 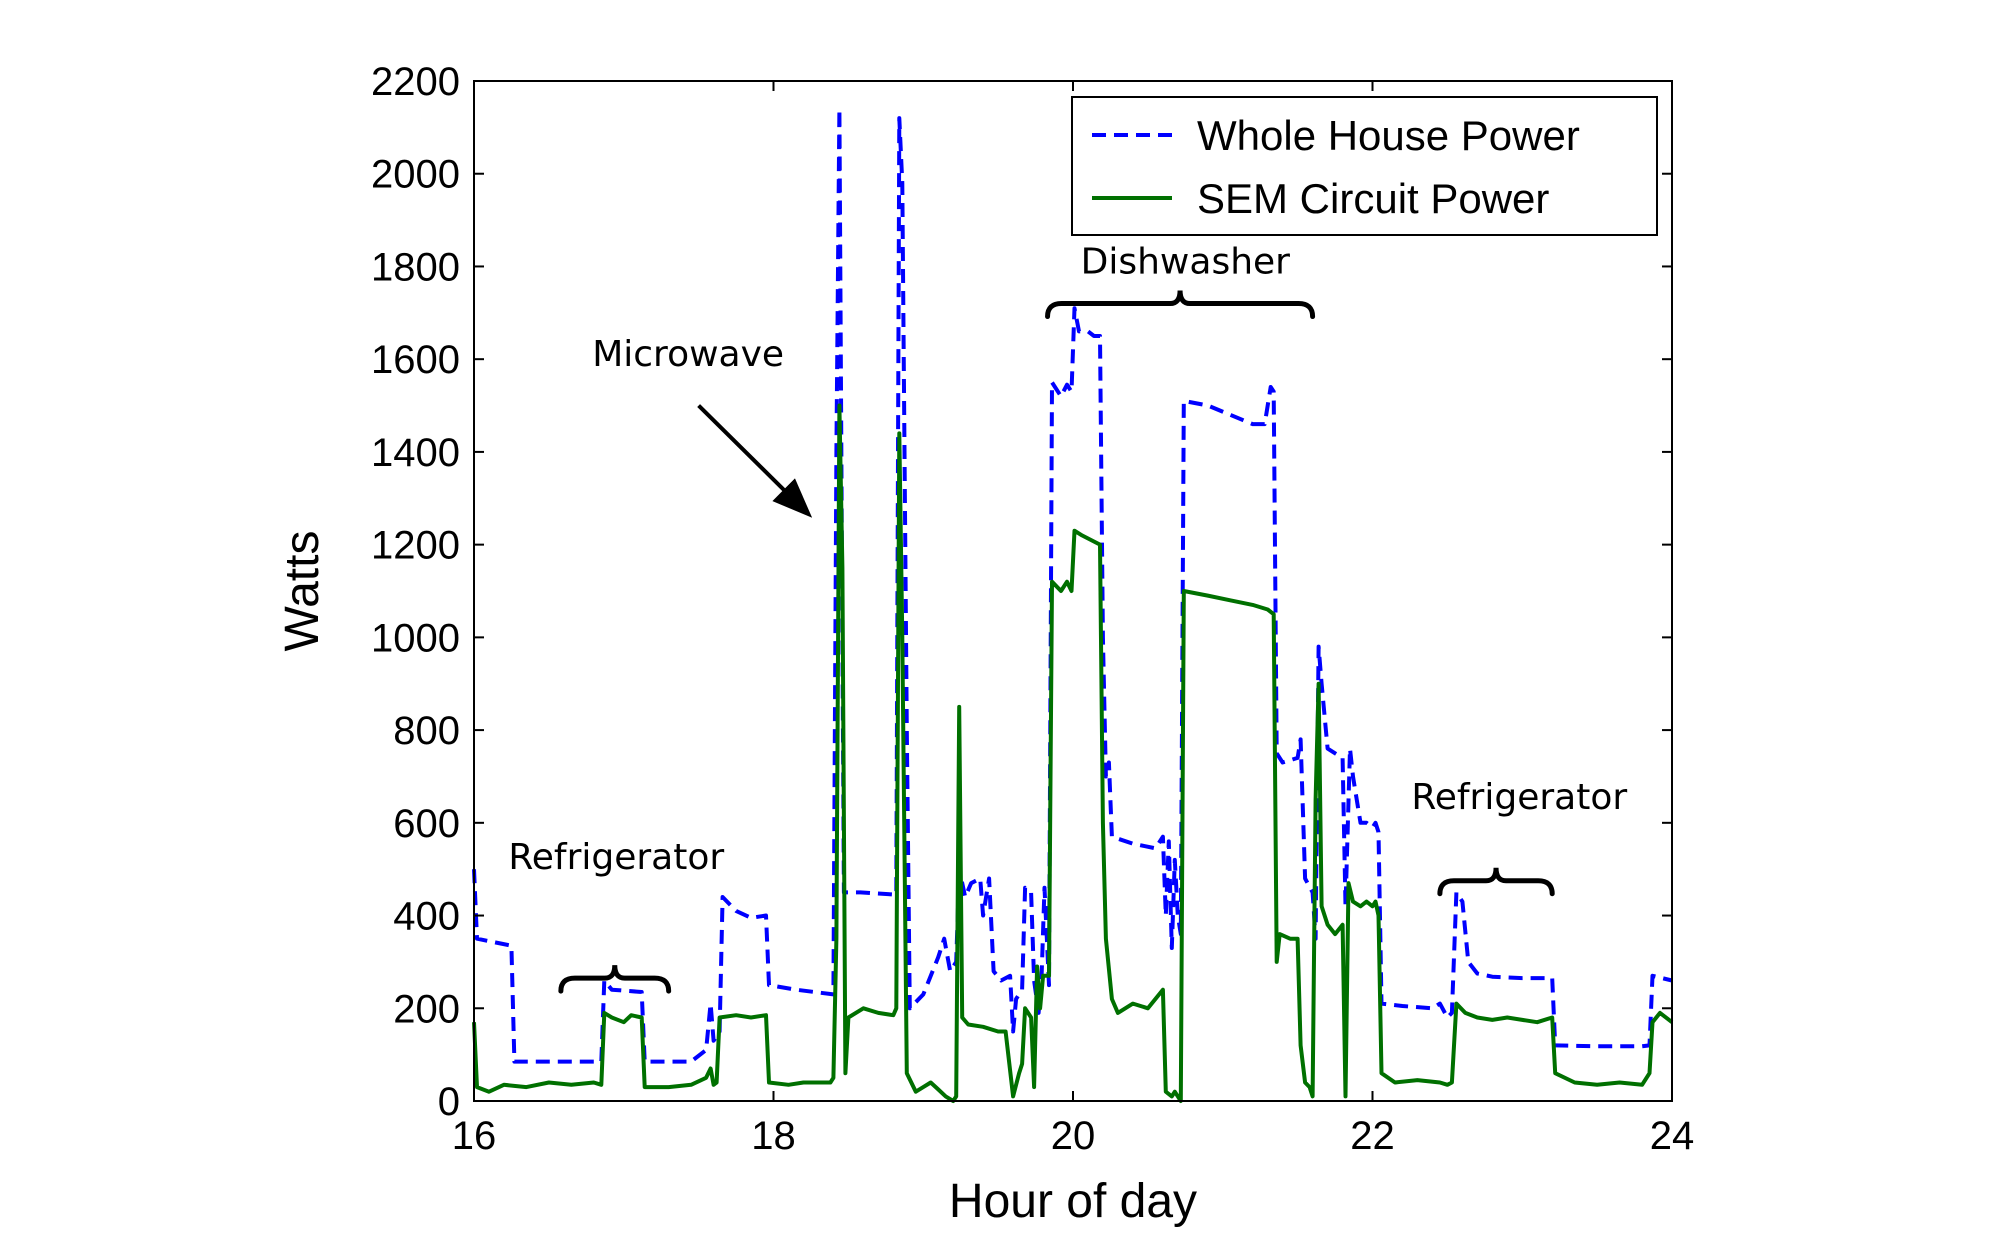 What do you see at coordinates (415, 453) in the screenshot?
I see `y-tick-label: 1400` at bounding box center [415, 453].